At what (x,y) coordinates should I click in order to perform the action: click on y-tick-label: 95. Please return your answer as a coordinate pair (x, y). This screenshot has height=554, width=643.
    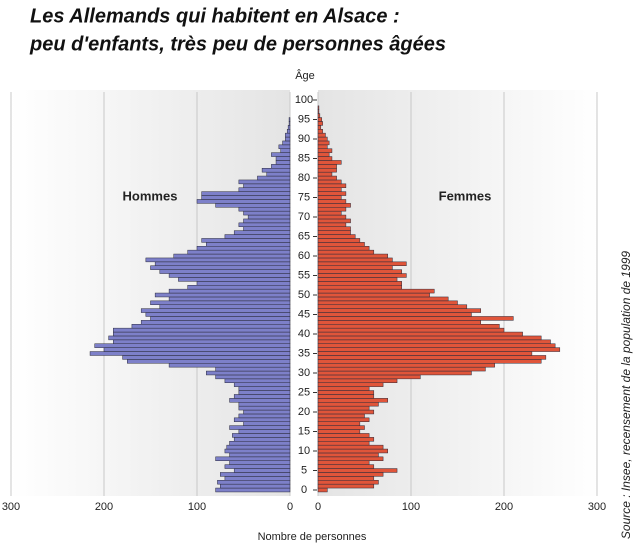
    Looking at the image, I should click on (304, 119).